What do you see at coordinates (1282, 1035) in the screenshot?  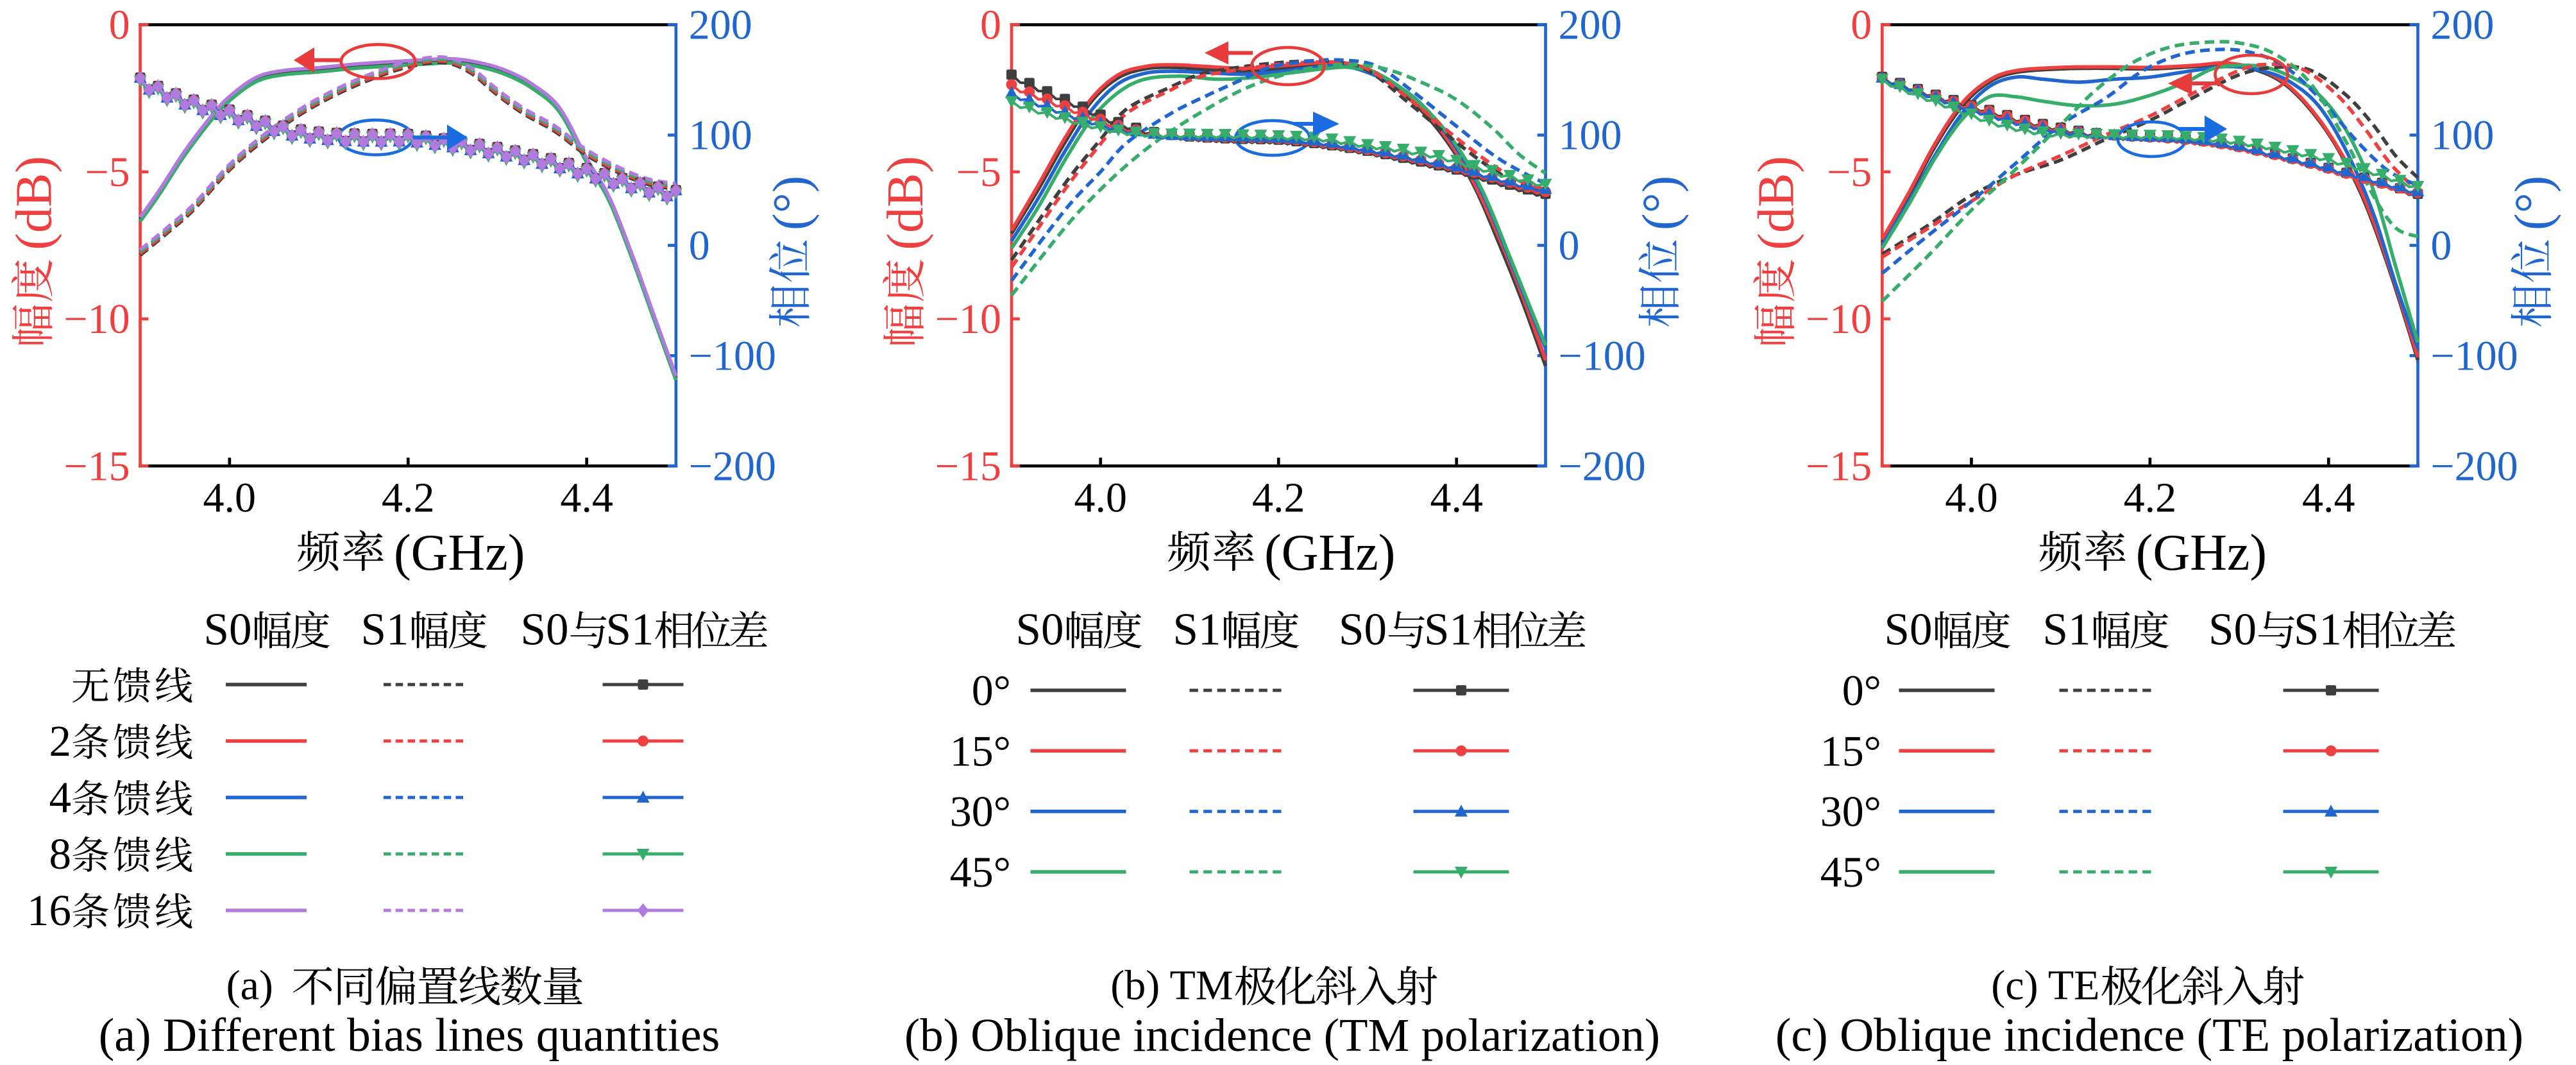 I see `svg-text:(b) Oblique incidence (TM pola: (b) Oblique incidence (TM polarization)` at bounding box center [1282, 1035].